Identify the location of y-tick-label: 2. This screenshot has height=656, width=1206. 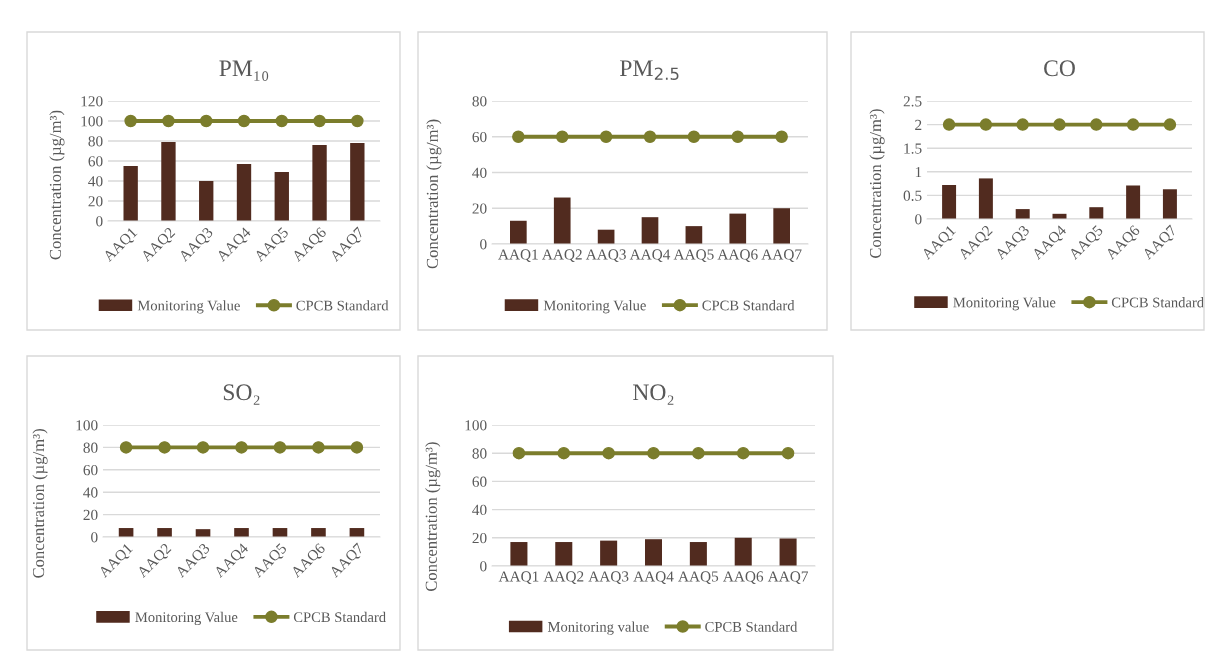
(918, 124).